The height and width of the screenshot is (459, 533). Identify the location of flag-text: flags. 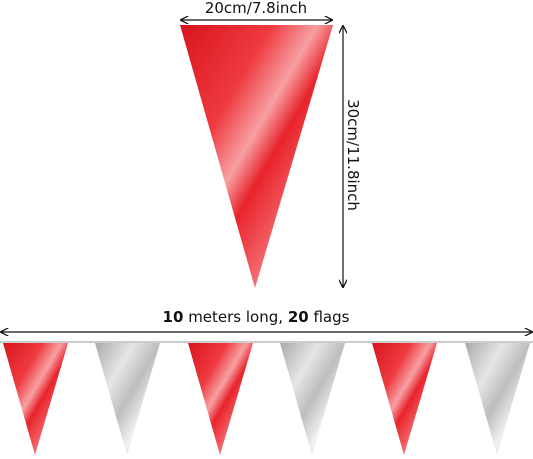
(329, 317).